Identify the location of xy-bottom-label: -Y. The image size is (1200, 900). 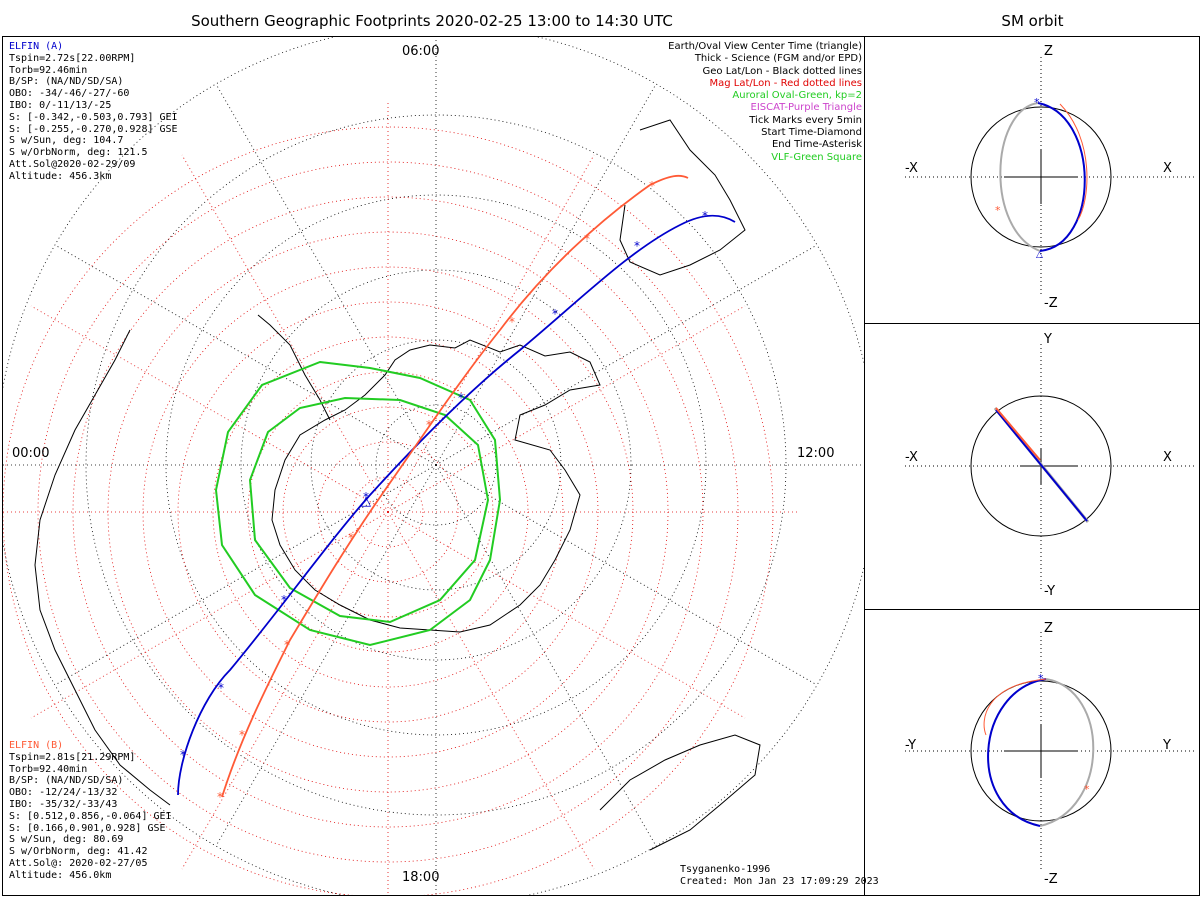
(1050, 591).